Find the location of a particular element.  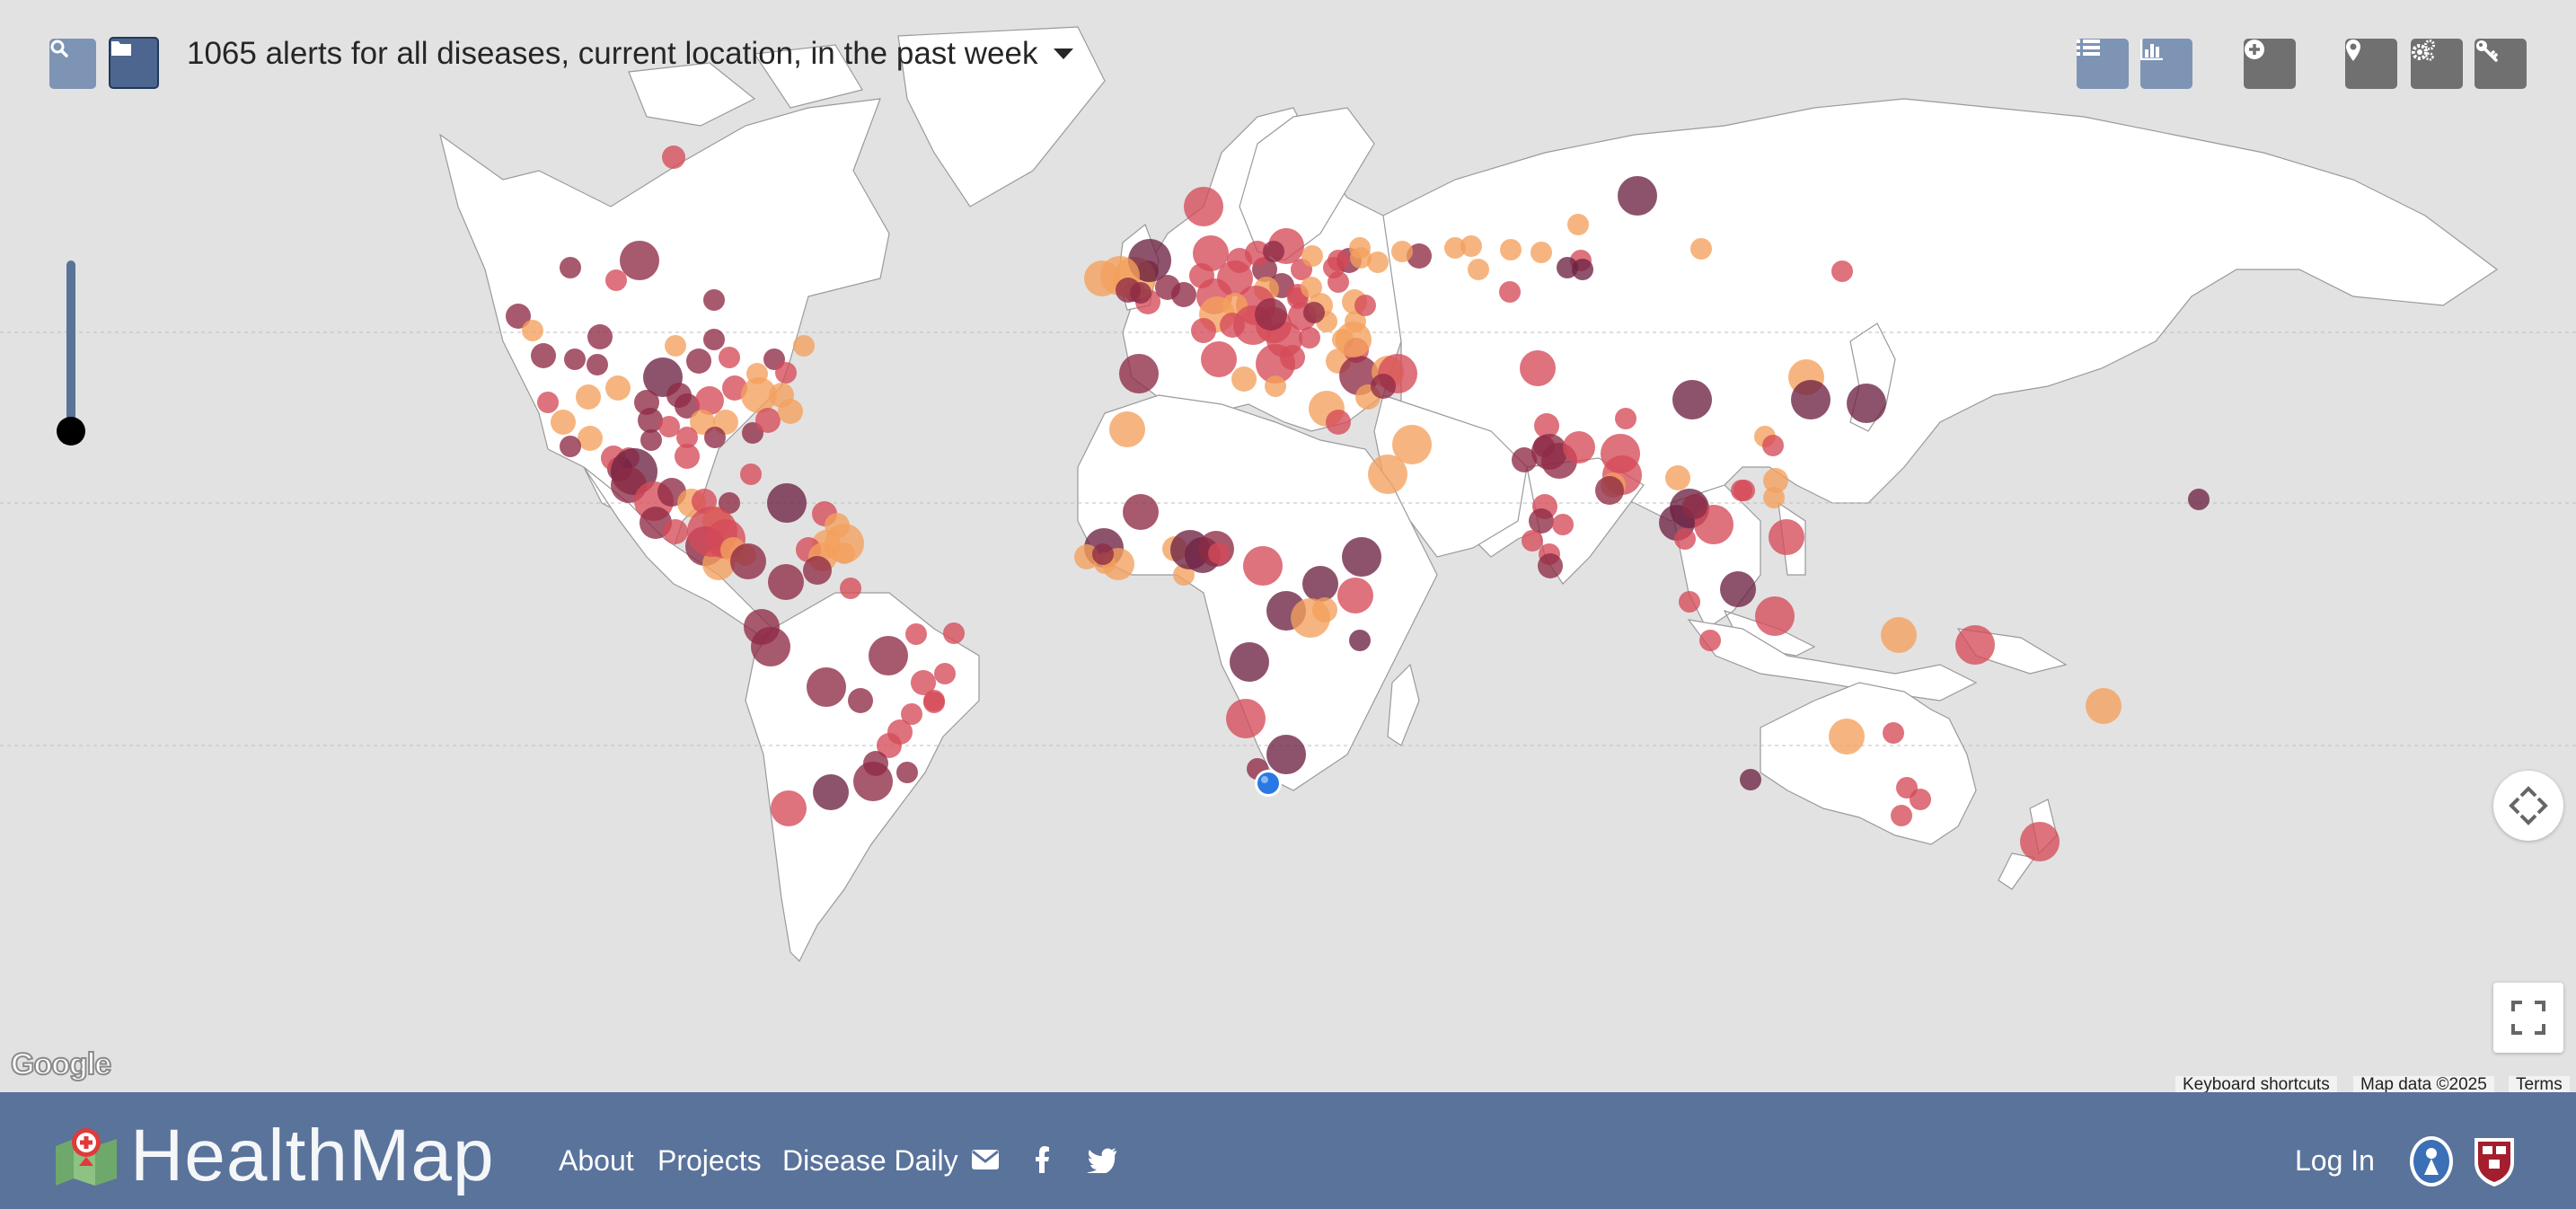

facebook-icon is located at coordinates (1042, 1159).